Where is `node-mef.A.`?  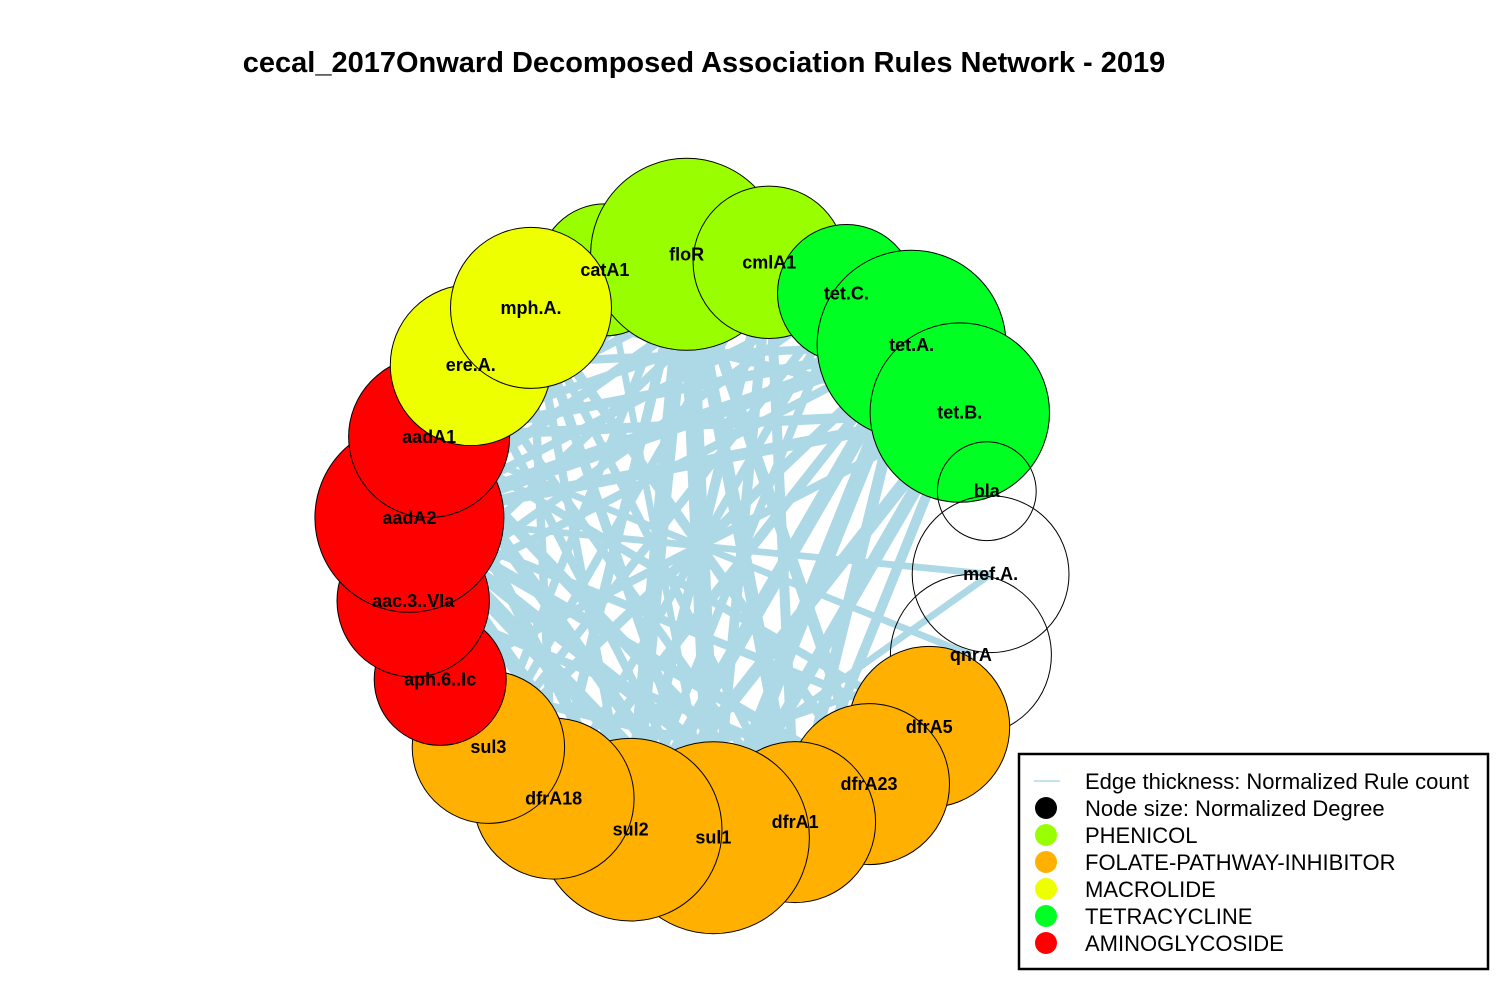 node-mef.A. is located at coordinates (990, 574).